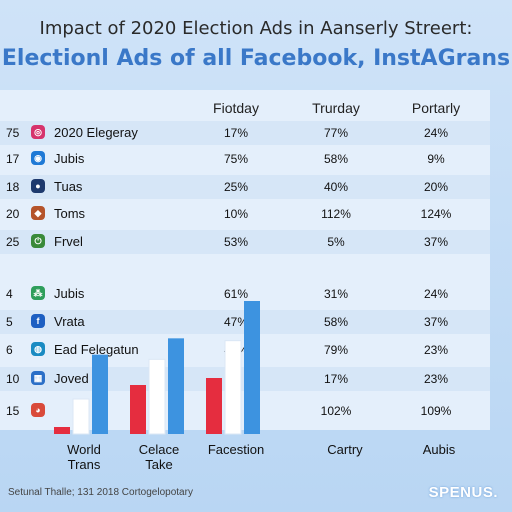 Image resolution: width=512 pixels, height=512 pixels. What do you see at coordinates (463, 492) in the screenshot?
I see `brand-logo: SPENUS.` at bounding box center [463, 492].